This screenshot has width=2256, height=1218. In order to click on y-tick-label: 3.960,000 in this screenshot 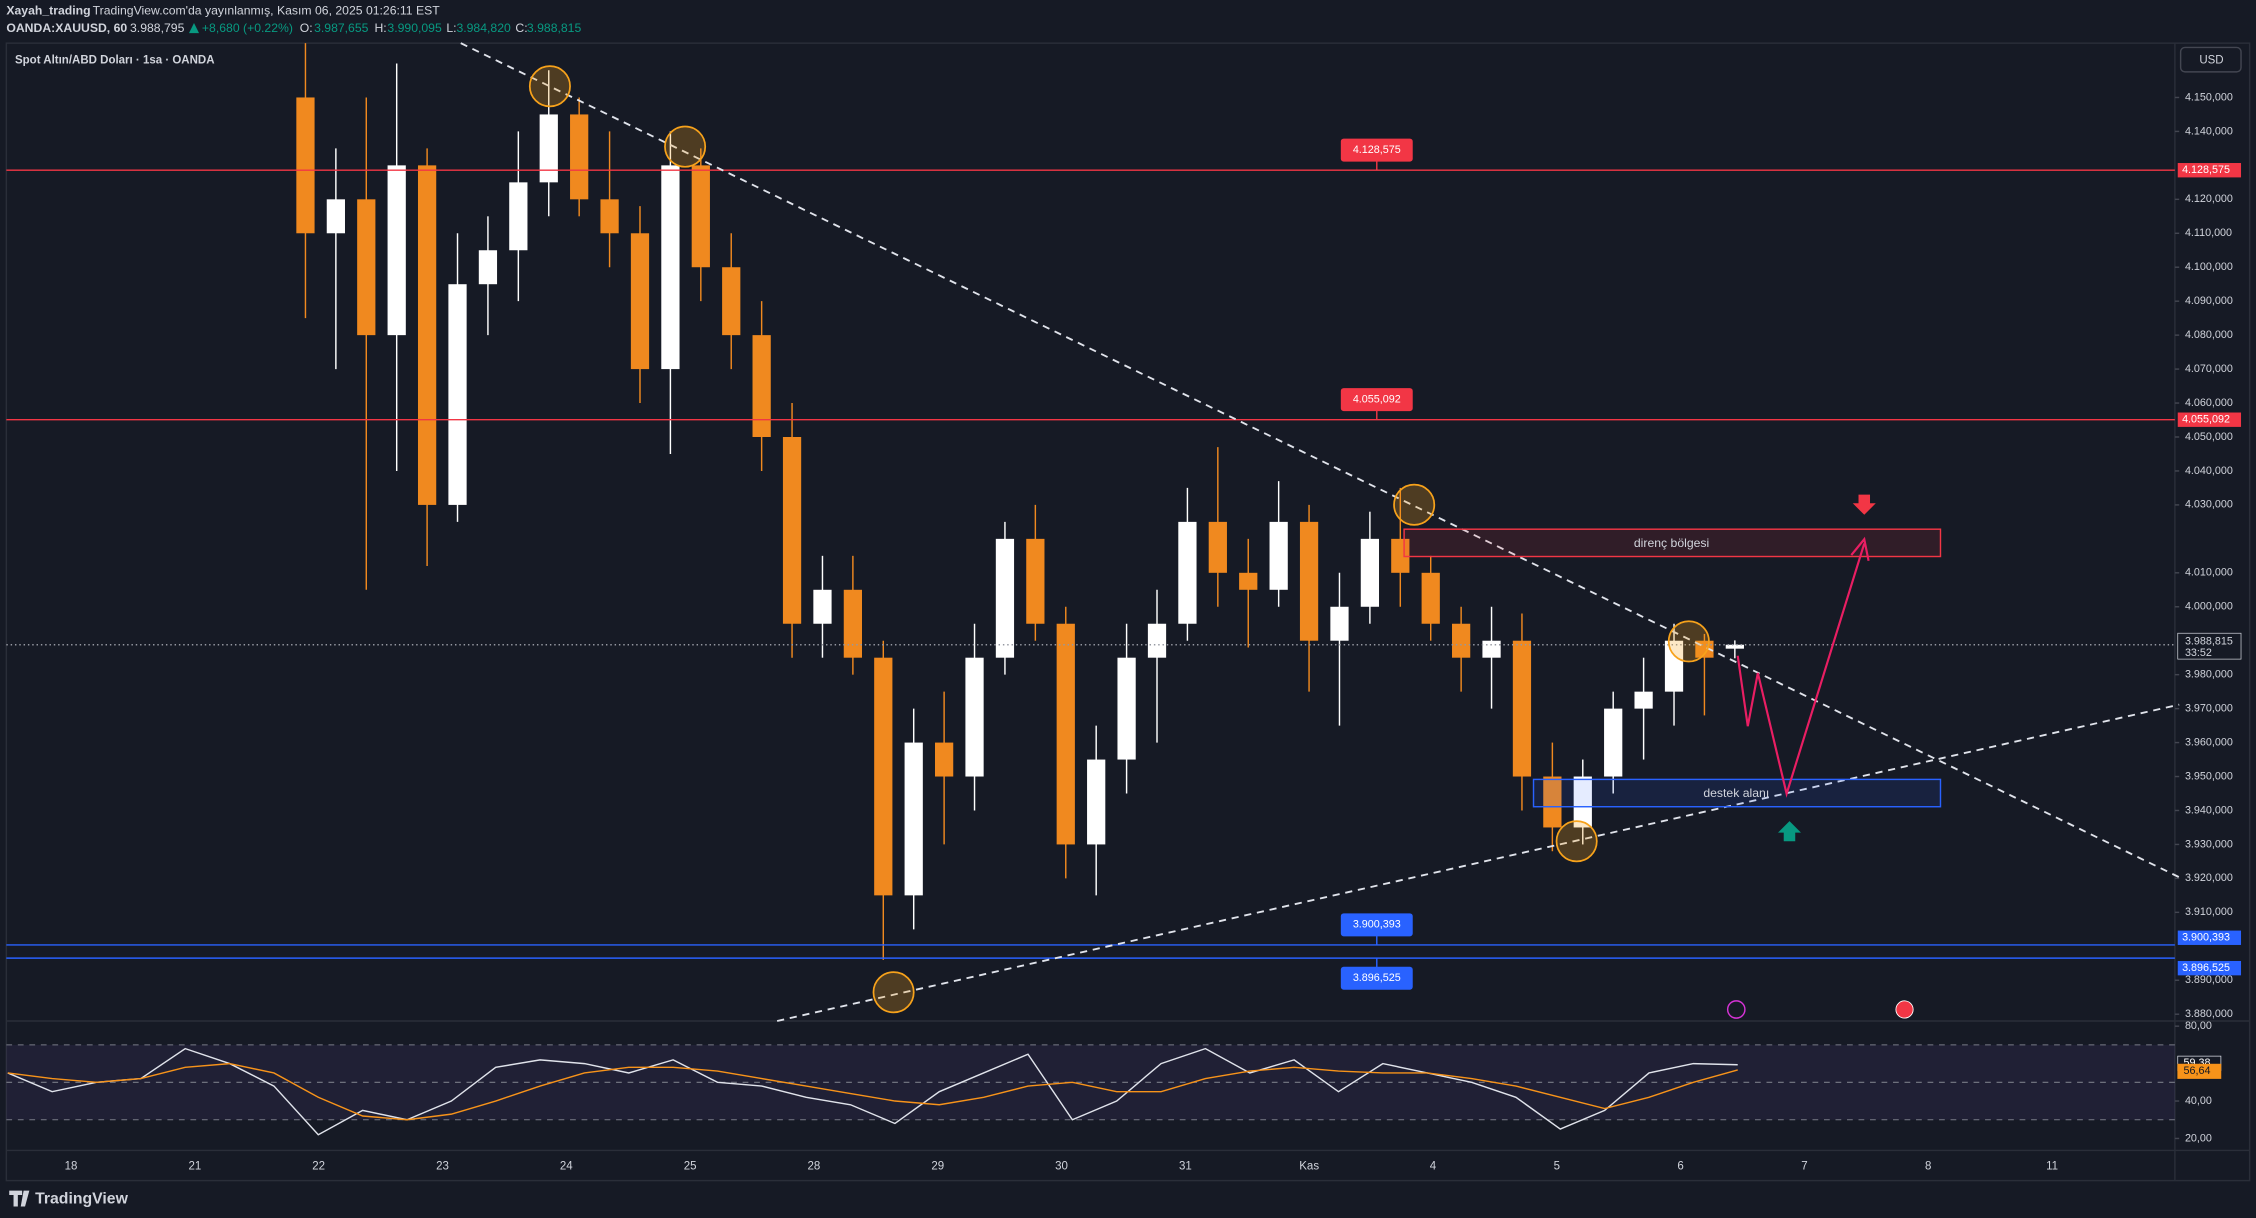, I will do `click(2209, 742)`.